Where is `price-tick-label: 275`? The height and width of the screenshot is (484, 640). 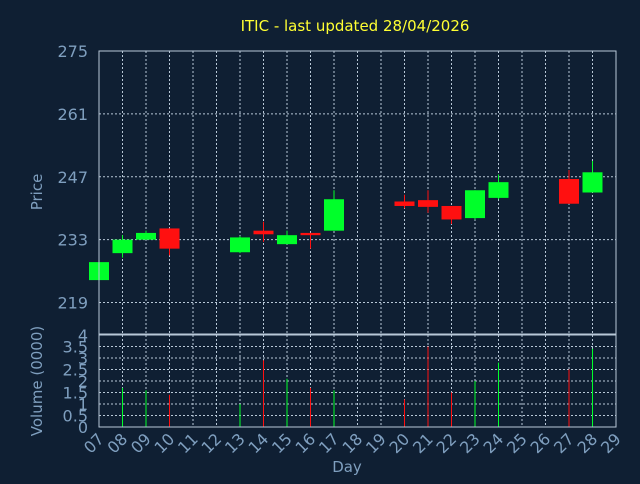 price-tick-label: 275 is located at coordinates (72, 51).